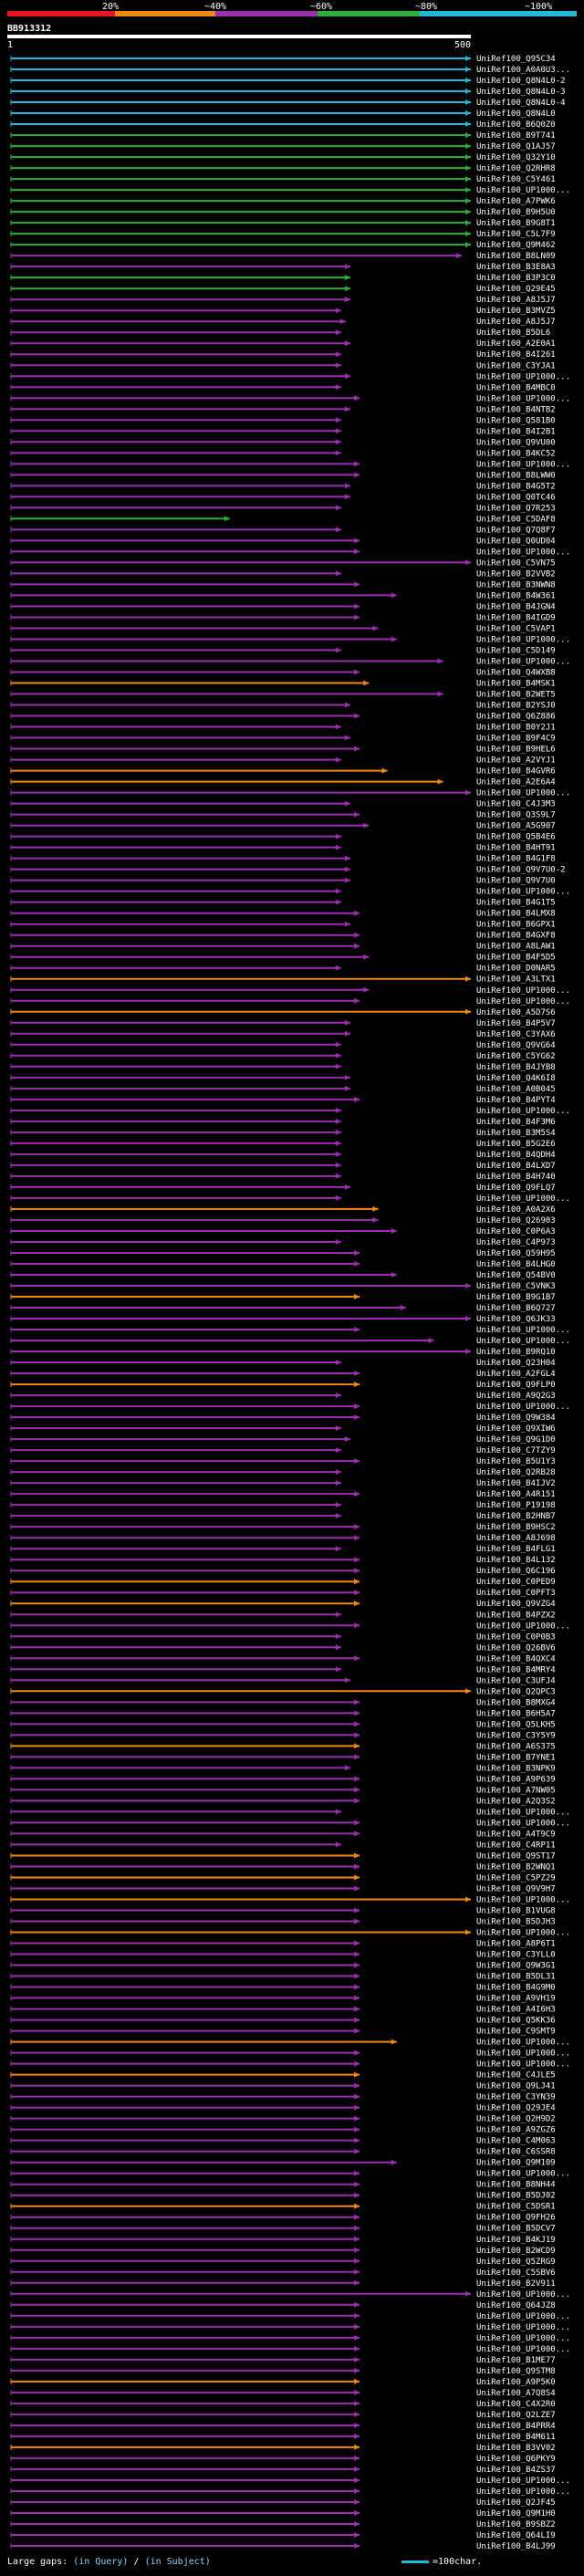 The width and height of the screenshot is (584, 2576). Describe the element at coordinates (516, 1429) in the screenshot. I see `hit-label-125: UniRef100_Q9XIW6` at that location.